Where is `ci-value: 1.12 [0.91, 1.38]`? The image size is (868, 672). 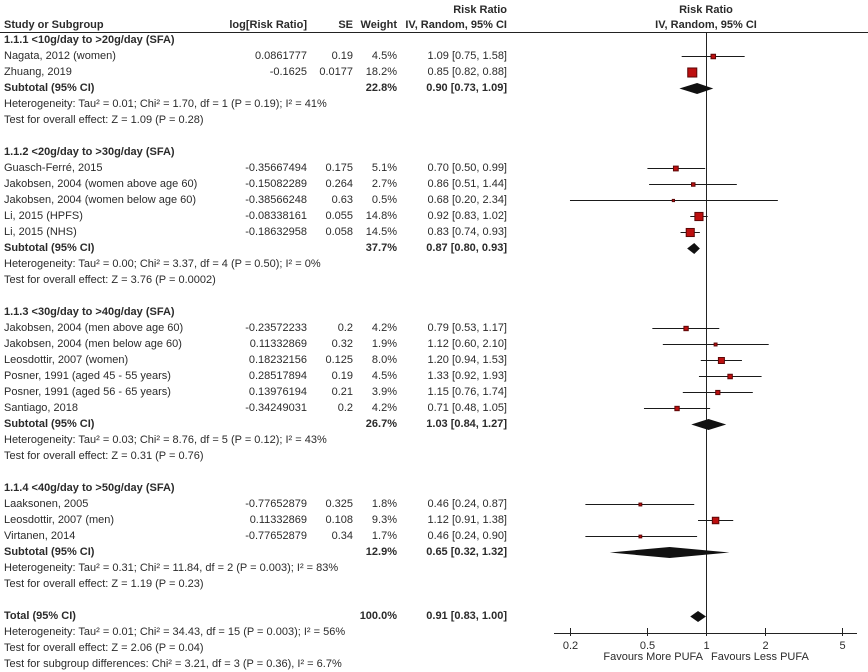 ci-value: 1.12 [0.91, 1.38] is located at coordinates (467, 520).